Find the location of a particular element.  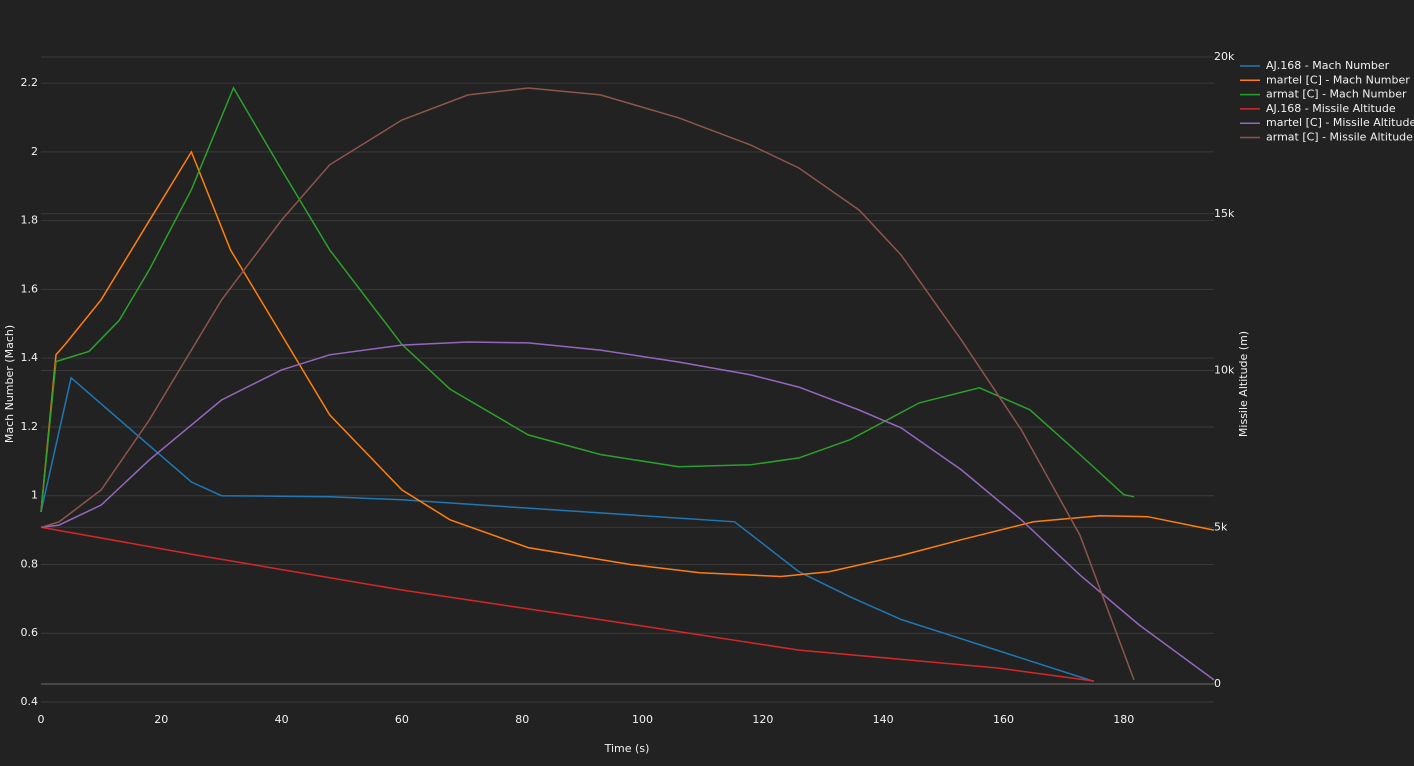

x-axis-title: Time (s) is located at coordinates (627, 748).